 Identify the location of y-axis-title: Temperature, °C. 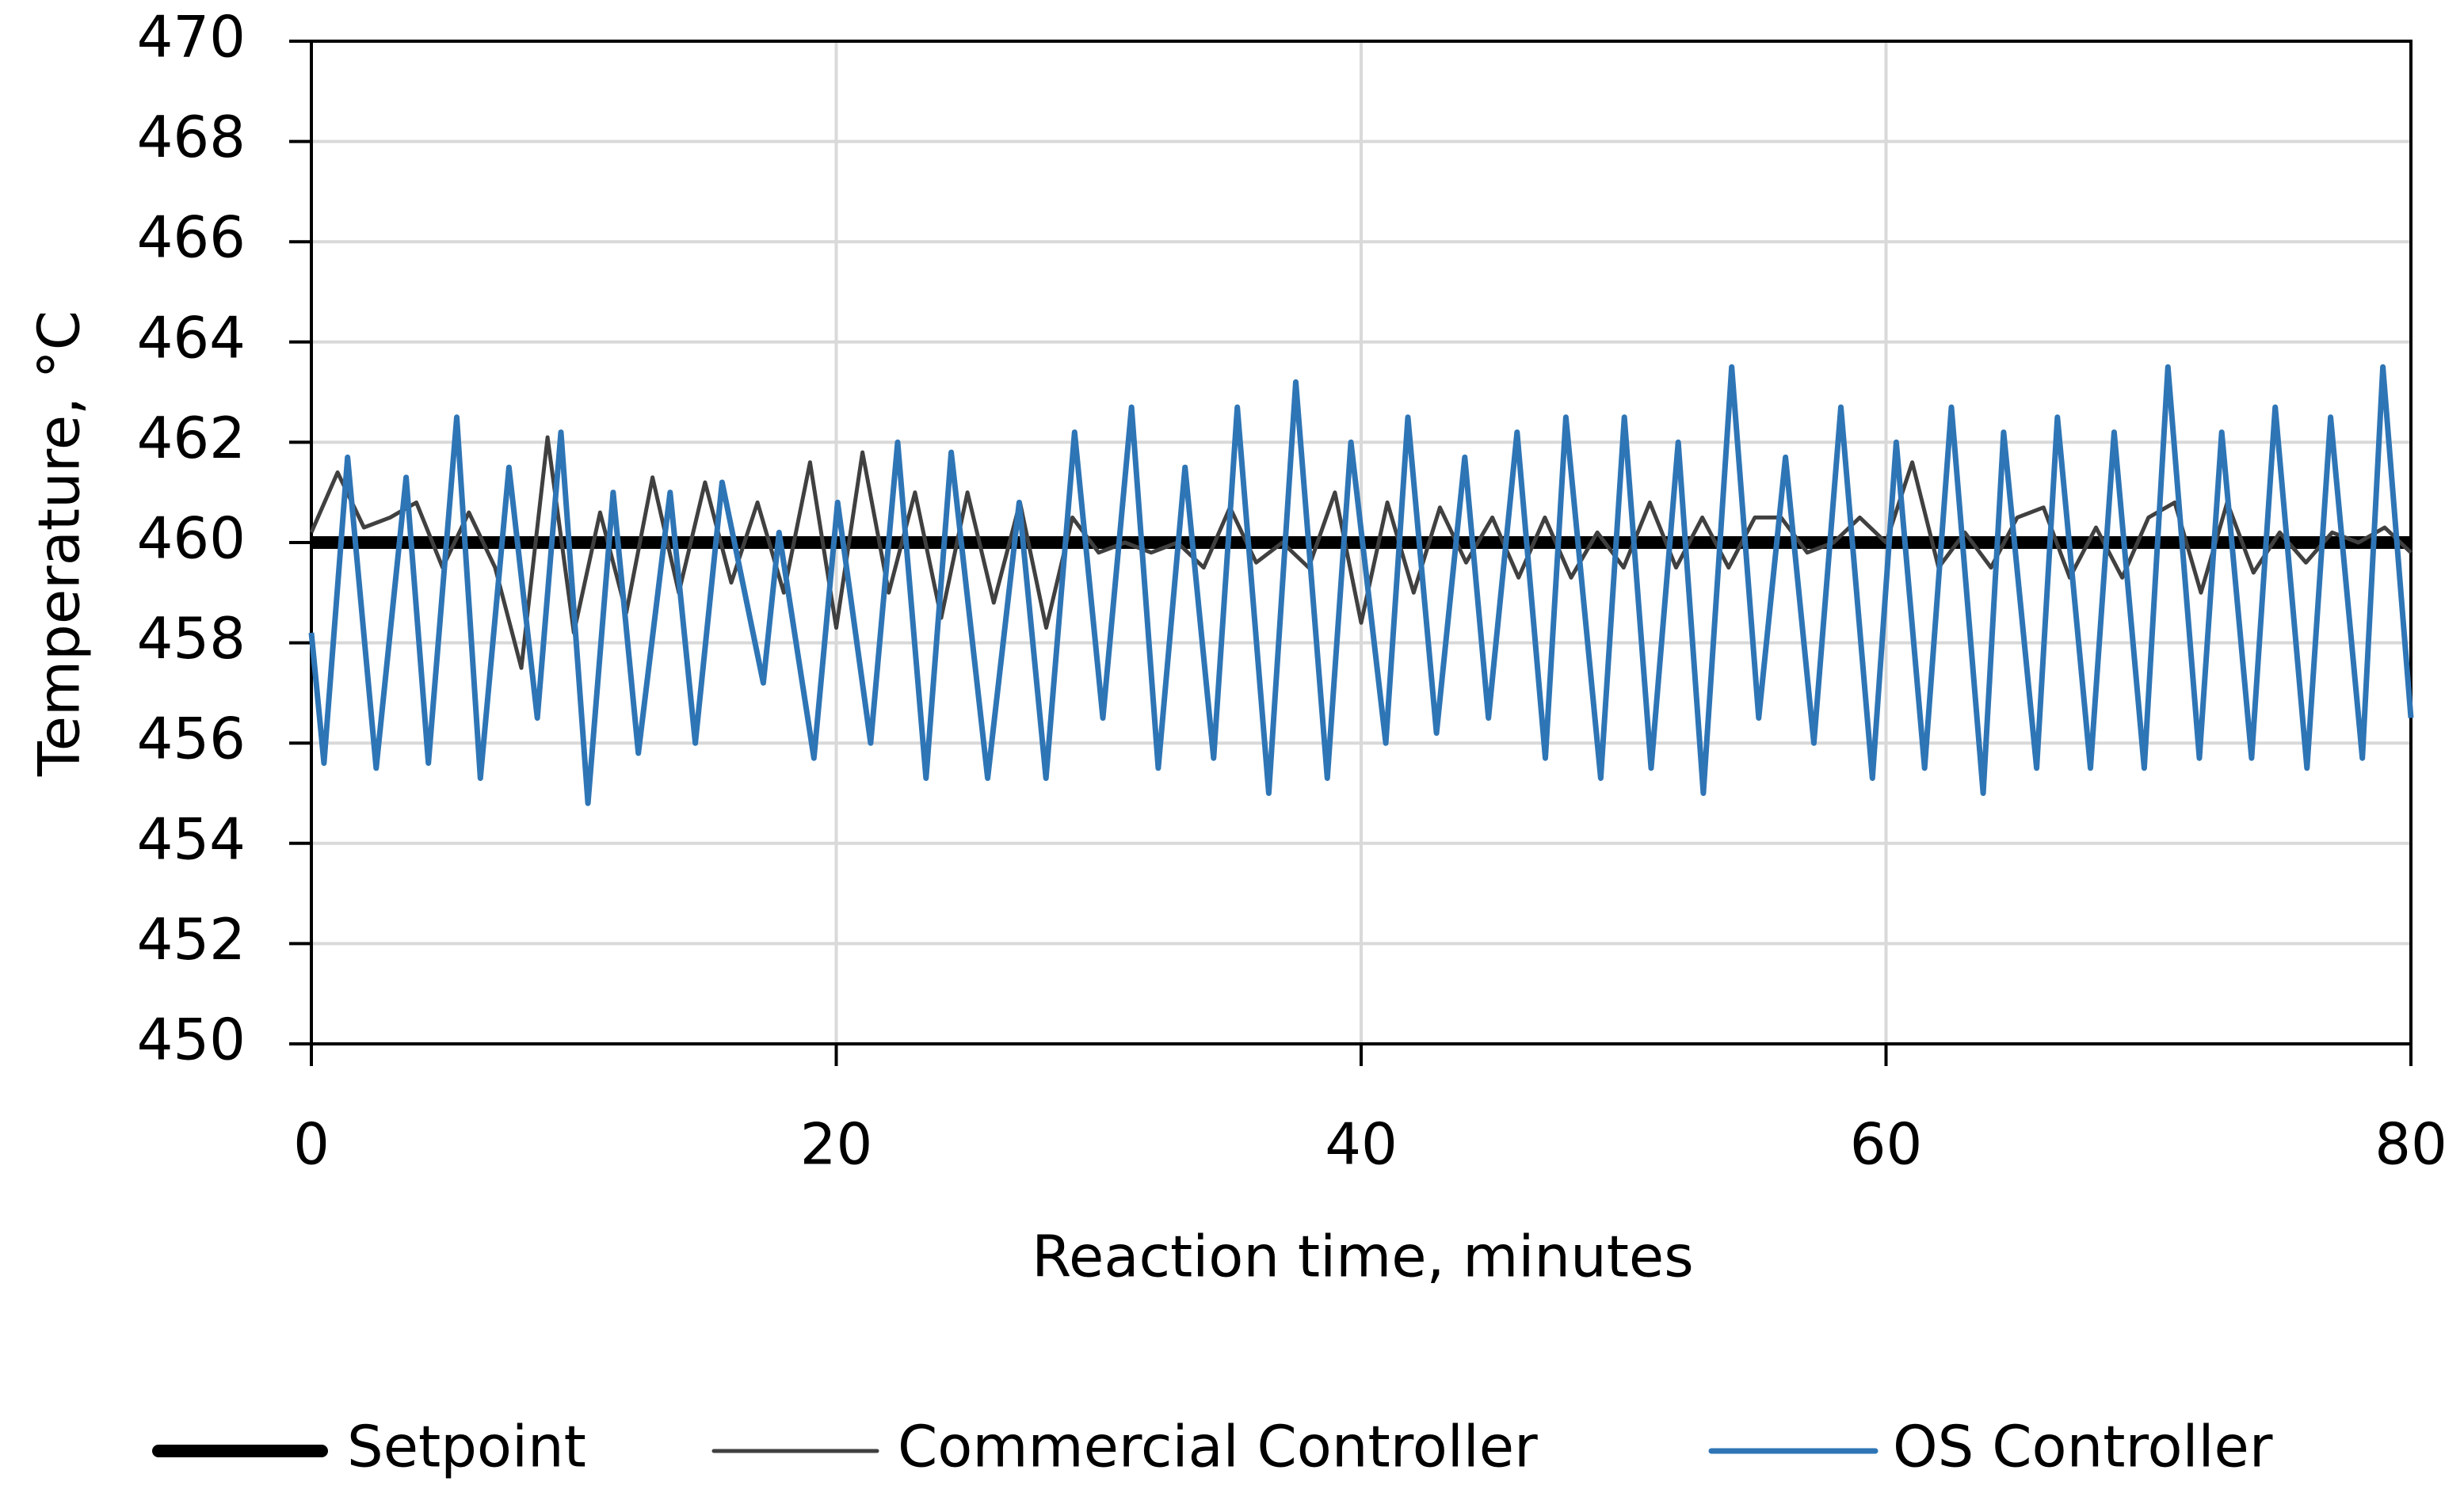
(59, 543).